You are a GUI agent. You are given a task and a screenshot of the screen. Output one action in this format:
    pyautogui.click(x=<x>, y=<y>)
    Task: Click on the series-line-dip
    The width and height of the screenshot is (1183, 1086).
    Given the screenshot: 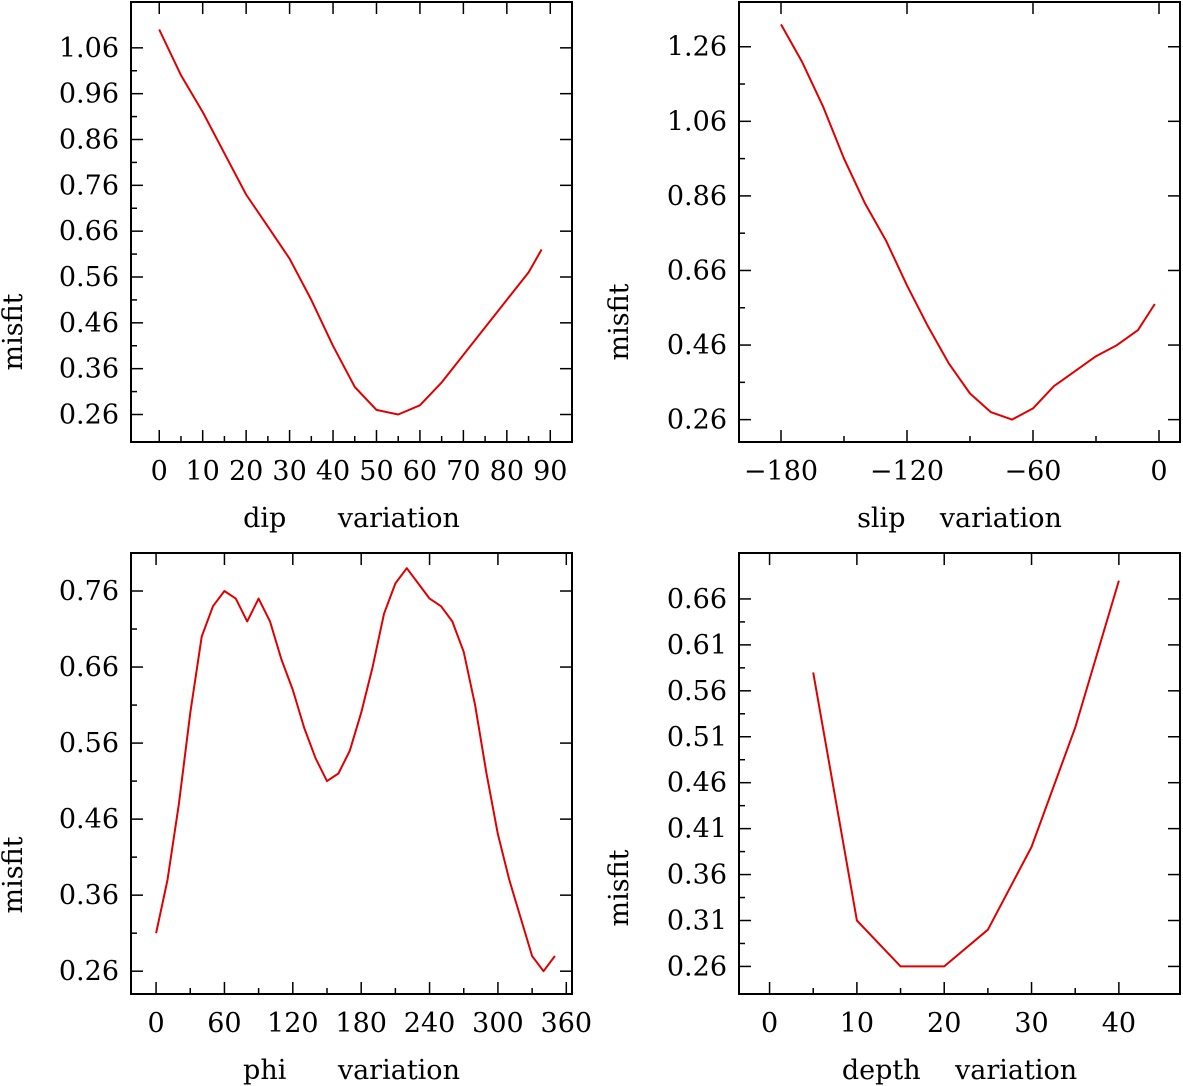 What is the action you would take?
    pyautogui.click(x=350, y=222)
    